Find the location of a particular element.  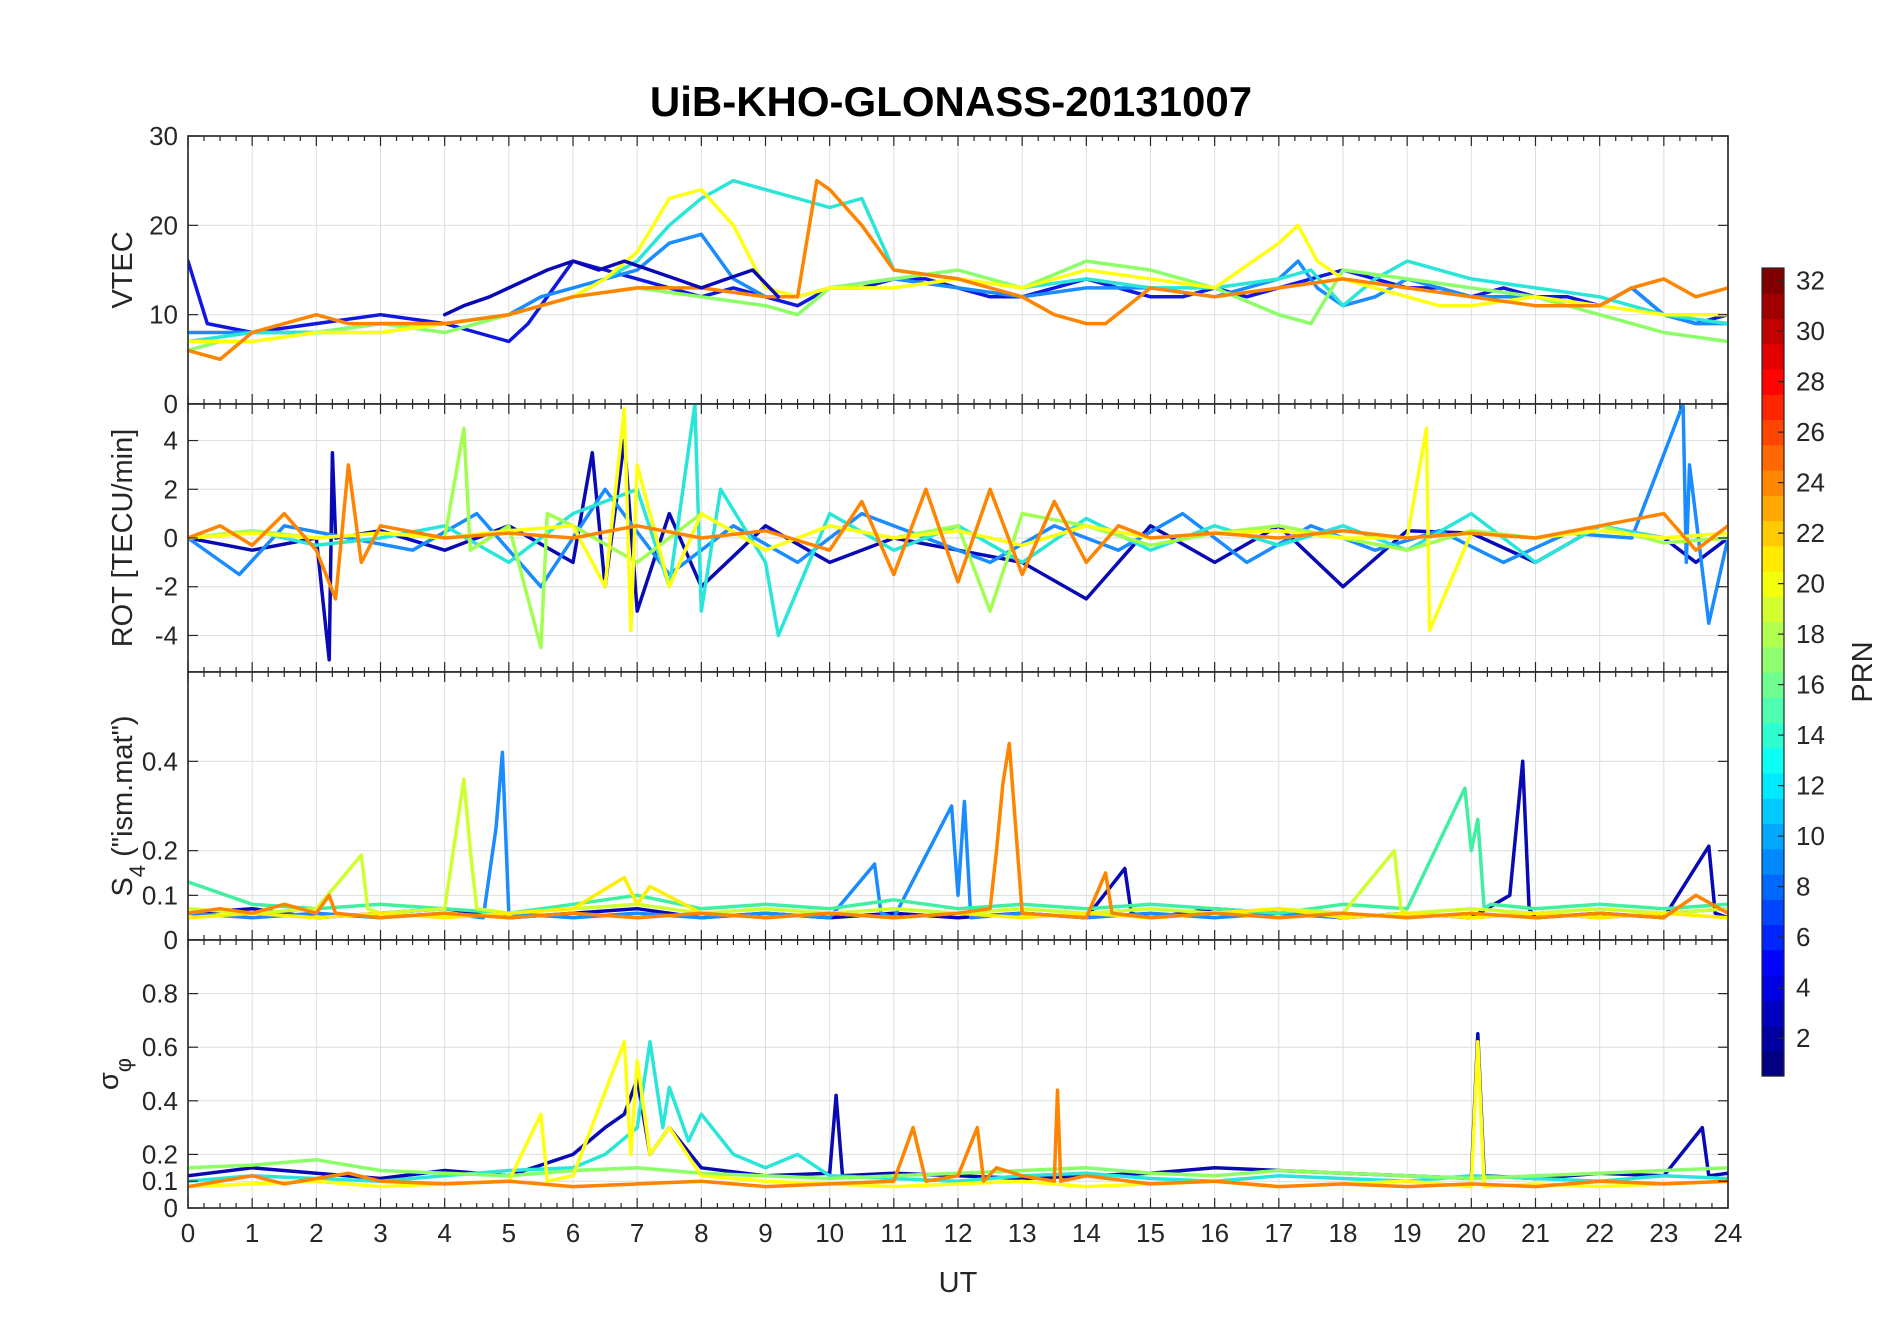

colorbar-frame is located at coordinates (1773, 672).